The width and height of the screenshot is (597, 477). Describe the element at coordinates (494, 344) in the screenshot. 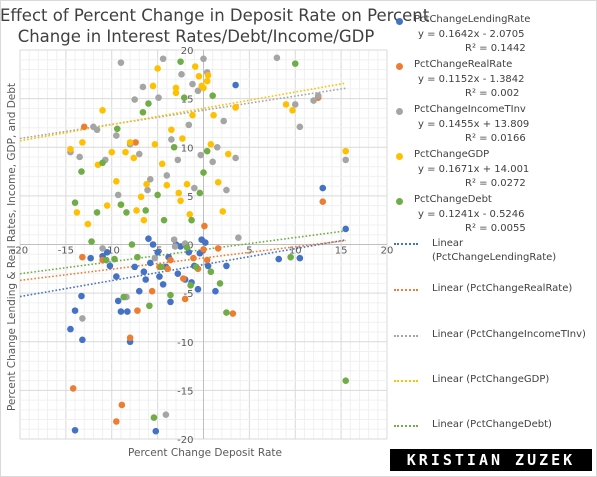

I see `legend-trend-PctChangeIncomeTInv: Linear (PctChangeIncomeTInv)` at that location.